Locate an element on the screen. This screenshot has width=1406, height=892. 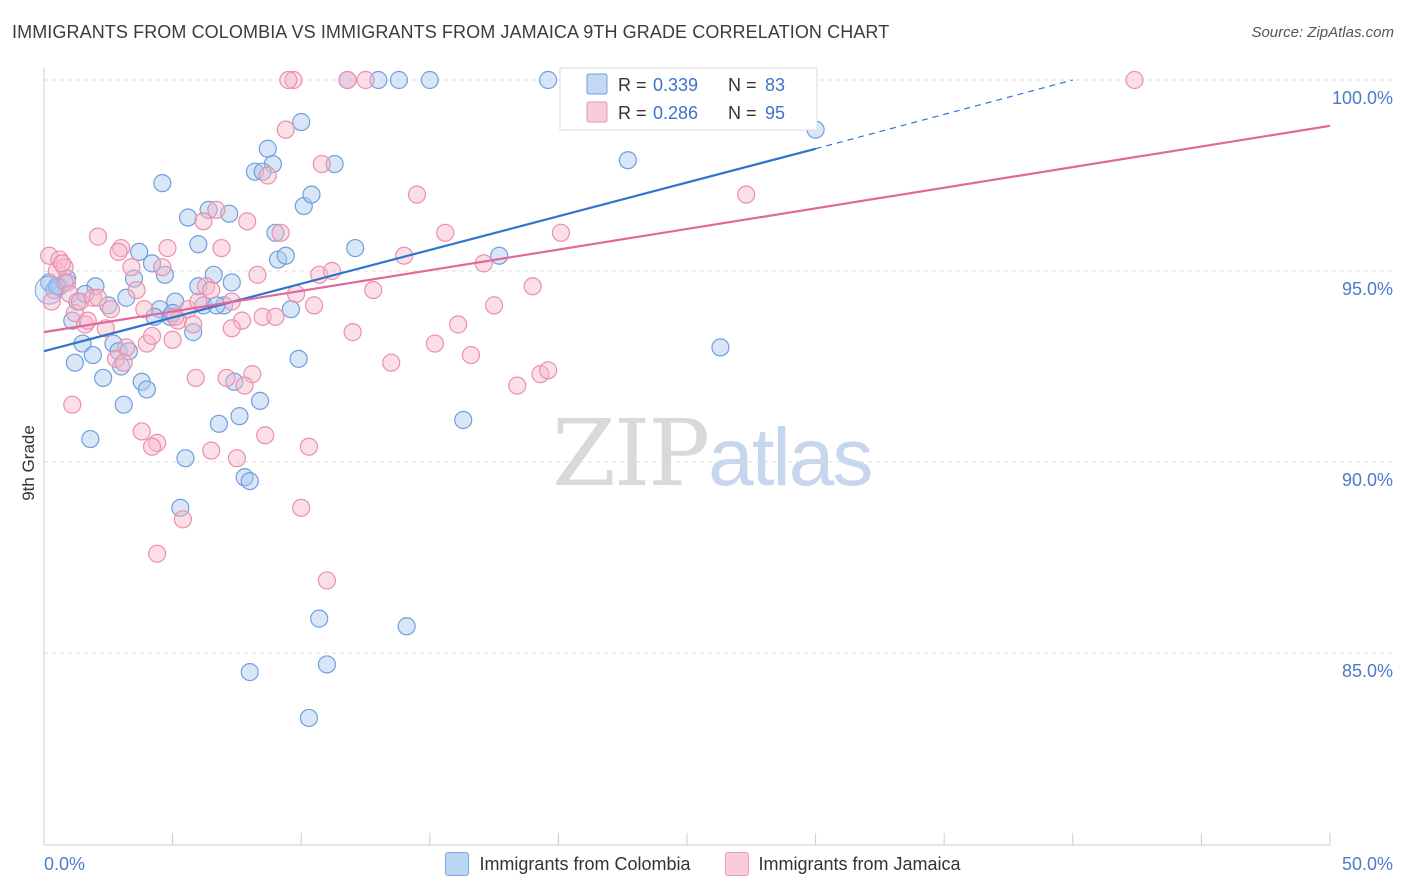
y-tick-label: 95.0% is located at coordinates (1367, 289).